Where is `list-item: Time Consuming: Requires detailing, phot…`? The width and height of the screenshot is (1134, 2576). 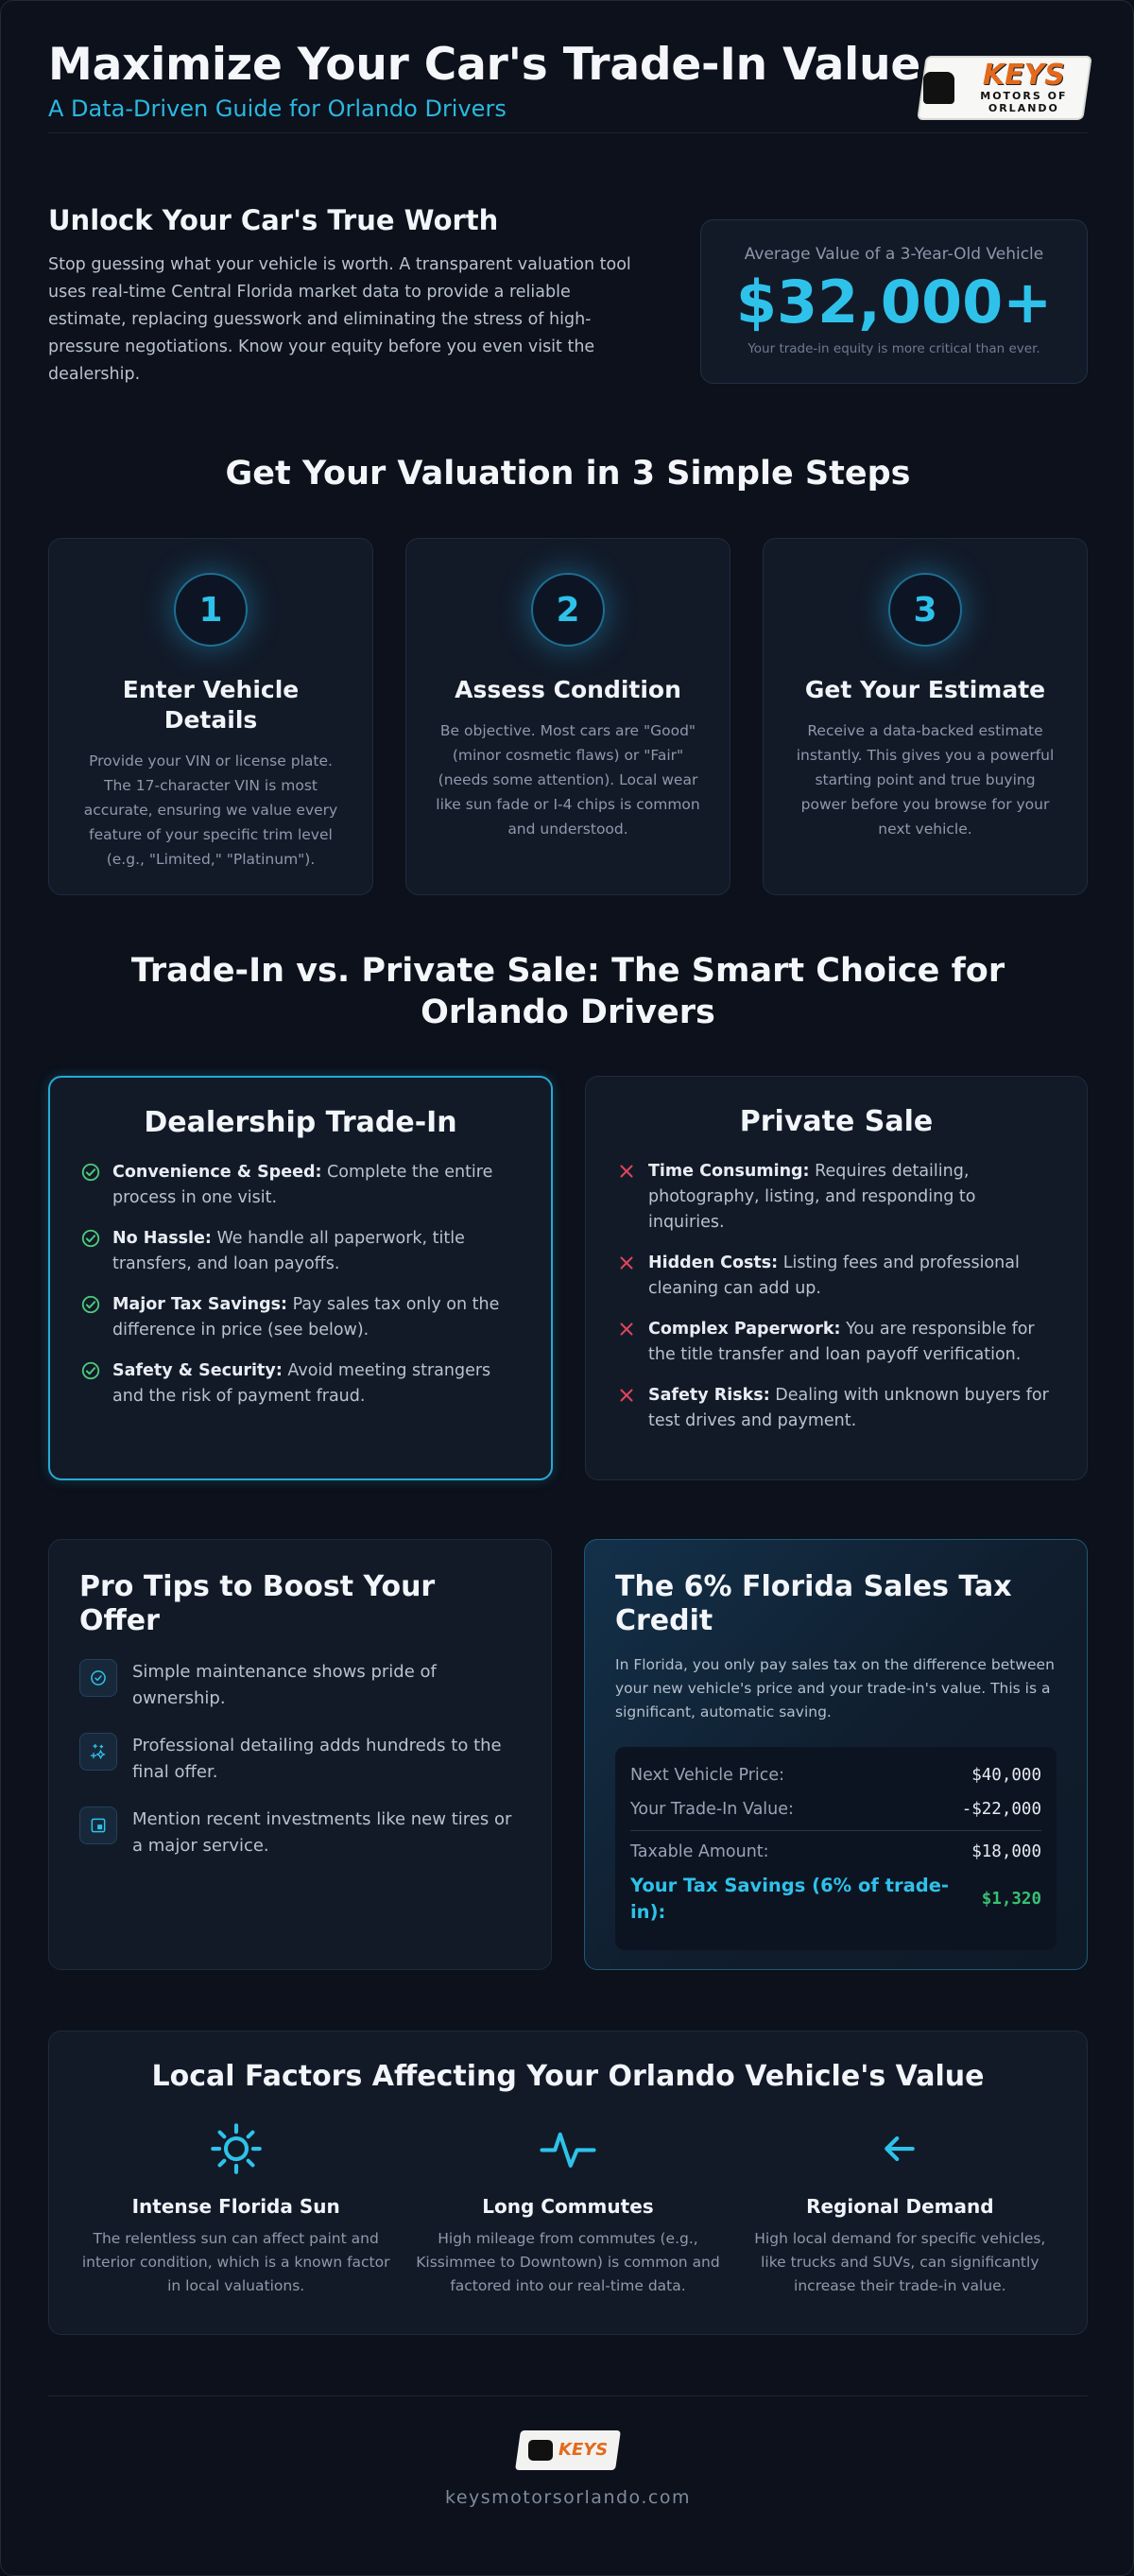 list-item: Time Consuming: Requires detailing, phot… is located at coordinates (836, 1197).